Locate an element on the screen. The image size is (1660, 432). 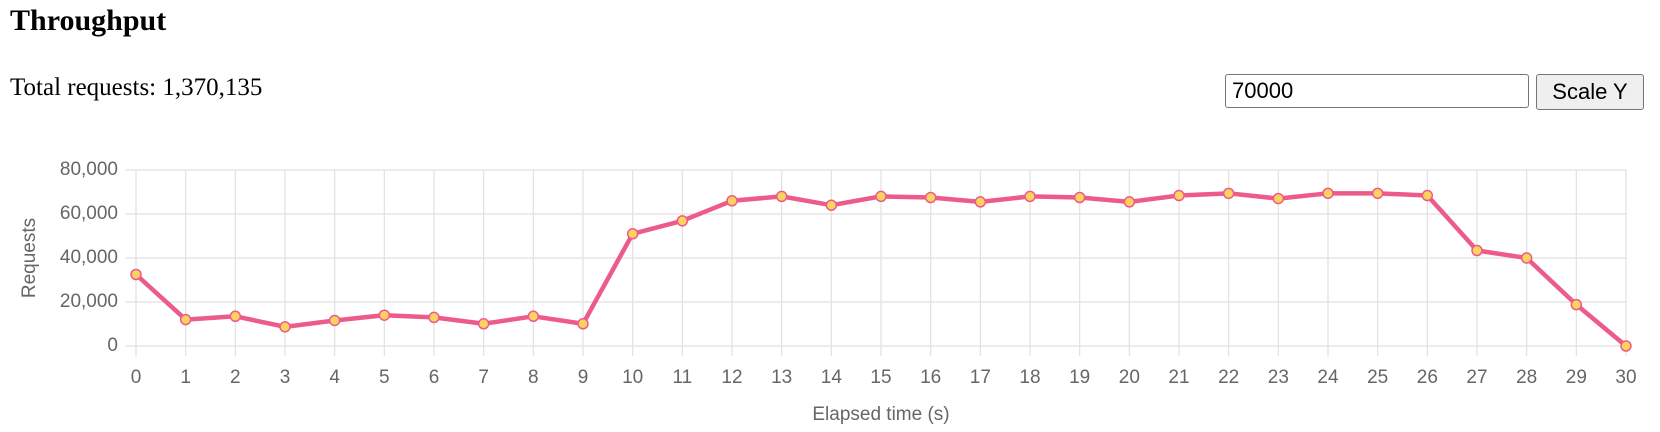
total-requests: Total requests: 1,370,135 is located at coordinates (136, 87).